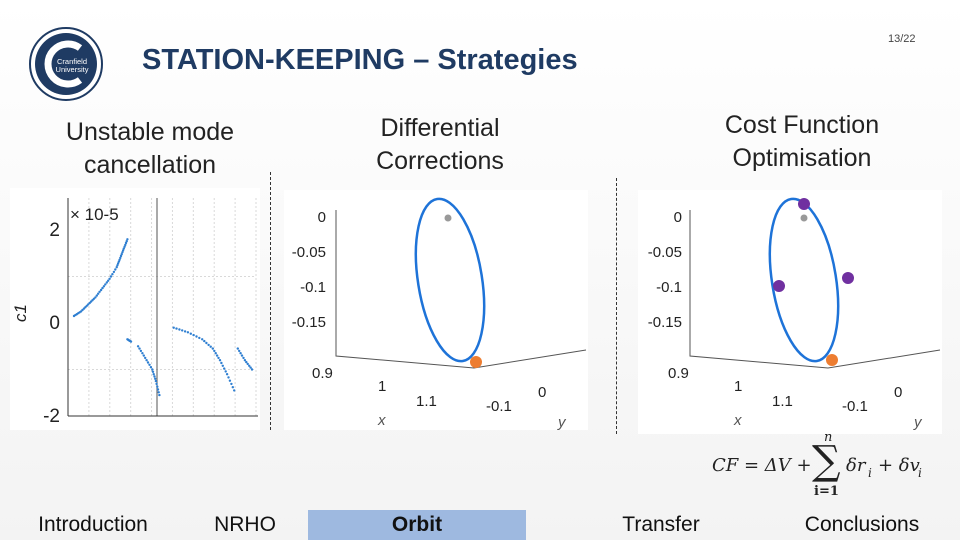 The height and width of the screenshot is (540, 960). What do you see at coordinates (93, 524) in the screenshot?
I see `nav-item-introduction: Introduction` at bounding box center [93, 524].